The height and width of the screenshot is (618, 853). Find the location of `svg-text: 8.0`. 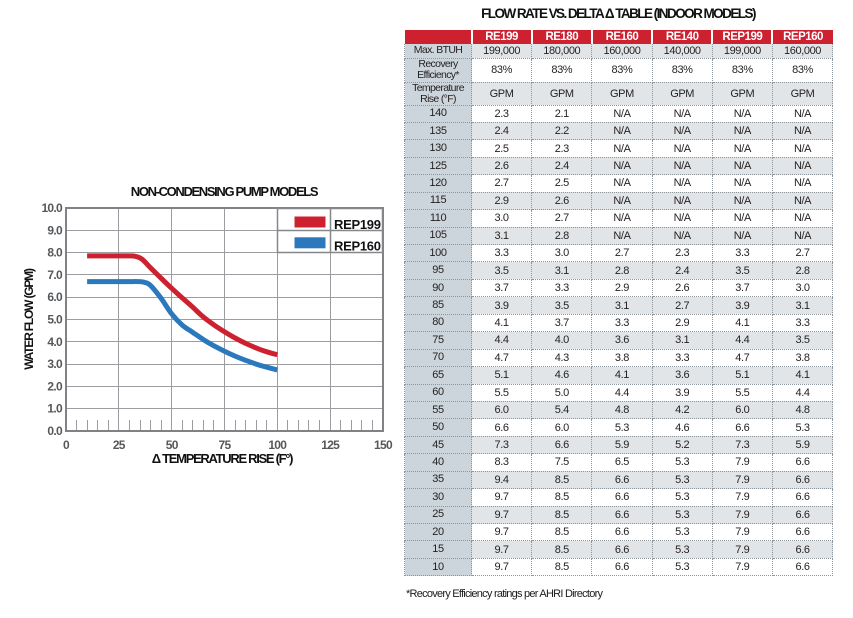

svg-text: 8.0 is located at coordinates (55, 253).